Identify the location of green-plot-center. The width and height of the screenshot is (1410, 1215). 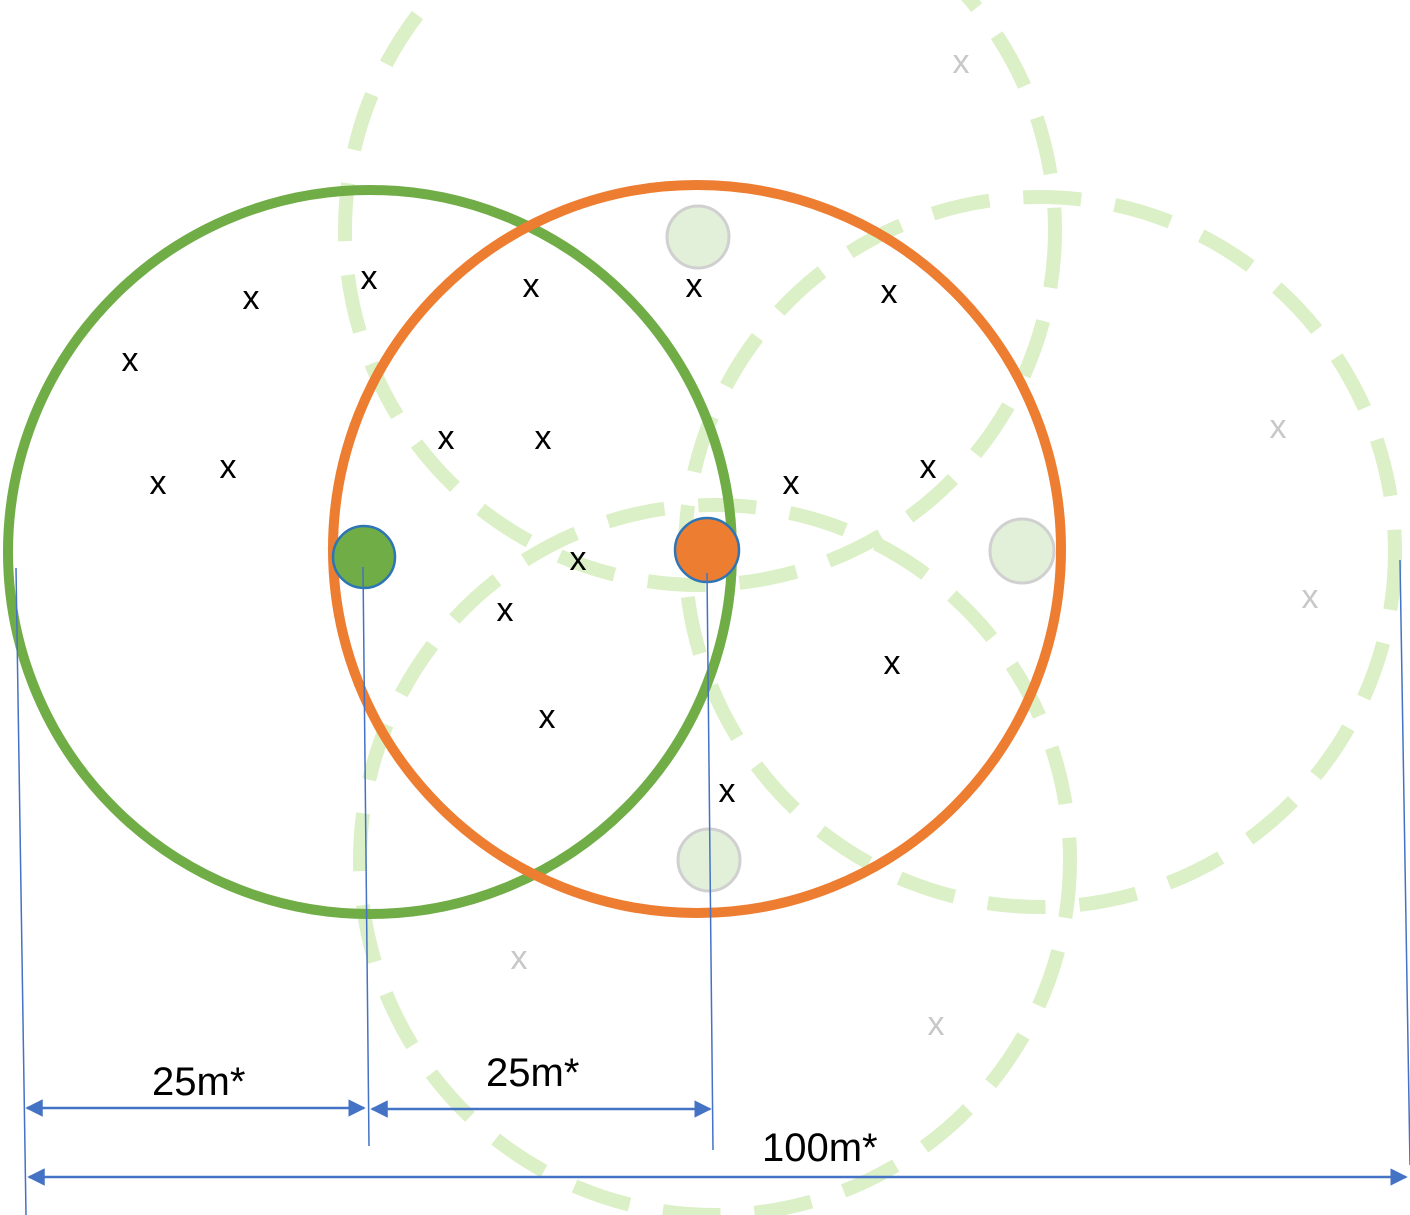
(364, 557).